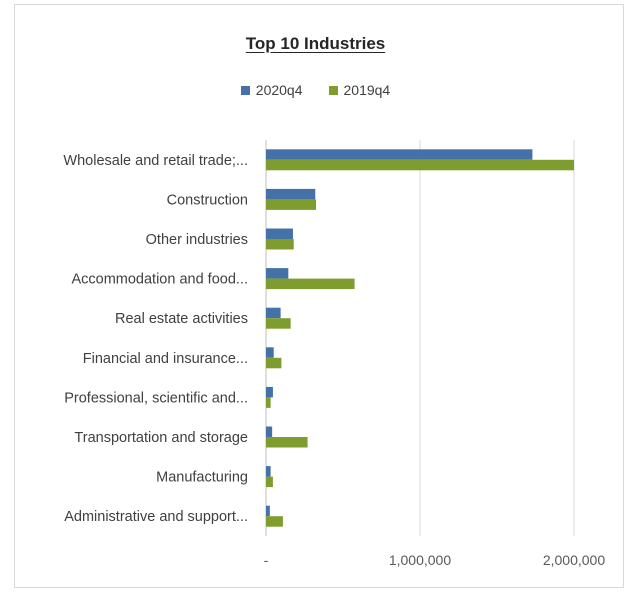 The image size is (631, 593). I want to click on category-label-4: Real estate activities, so click(181, 319).